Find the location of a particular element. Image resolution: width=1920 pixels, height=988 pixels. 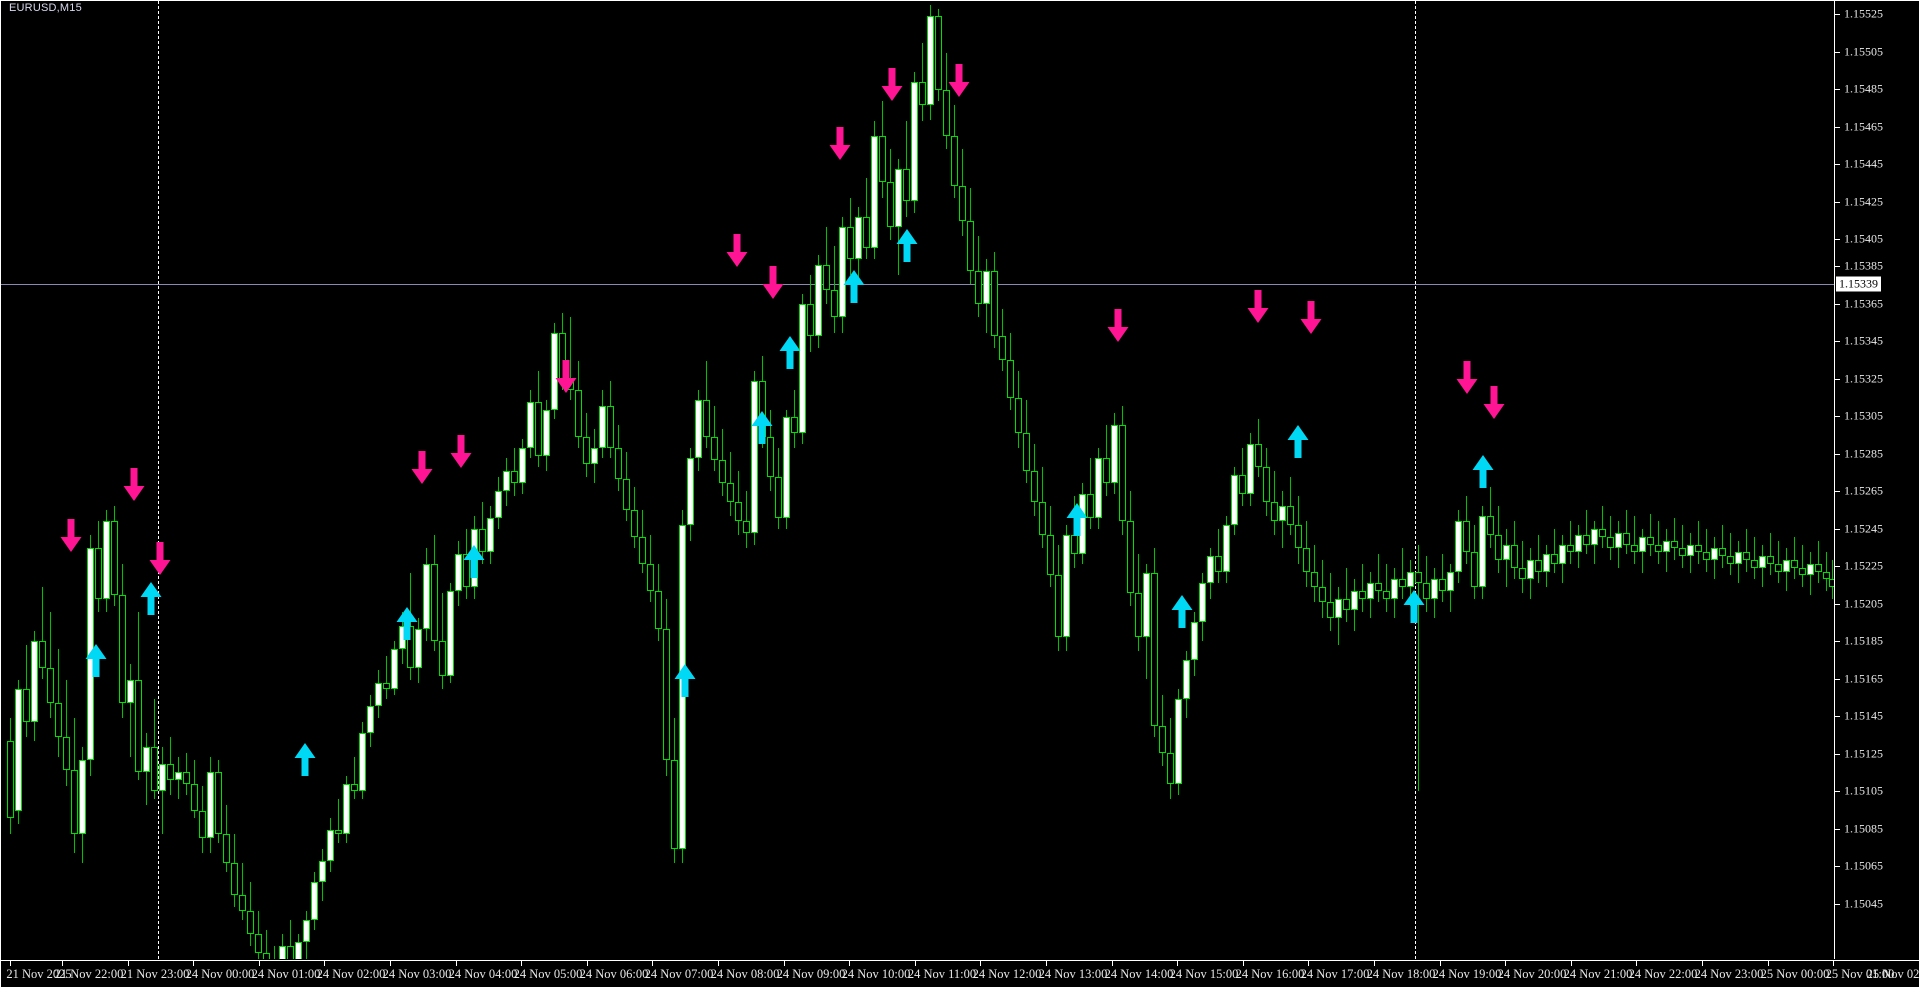

day-separator is located at coordinates (1415, 480).